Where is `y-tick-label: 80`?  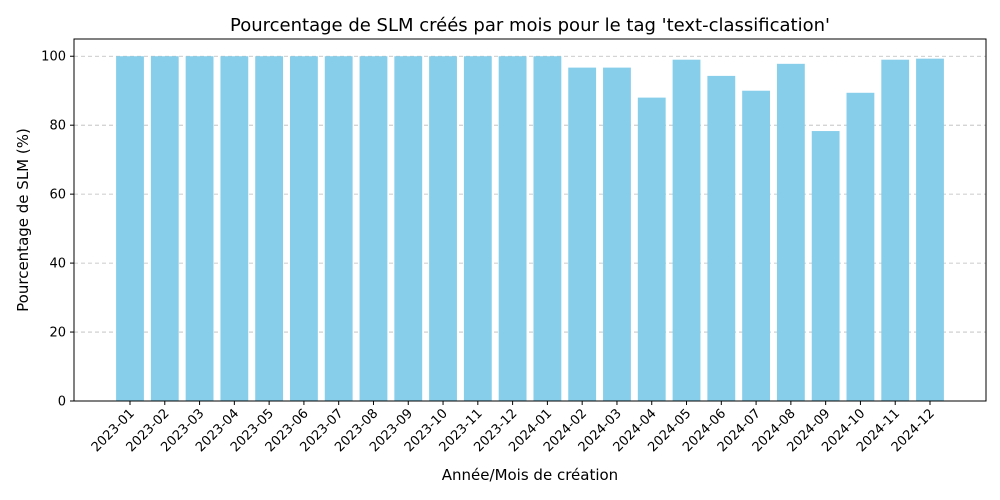
y-tick-label: 80 is located at coordinates (57, 126).